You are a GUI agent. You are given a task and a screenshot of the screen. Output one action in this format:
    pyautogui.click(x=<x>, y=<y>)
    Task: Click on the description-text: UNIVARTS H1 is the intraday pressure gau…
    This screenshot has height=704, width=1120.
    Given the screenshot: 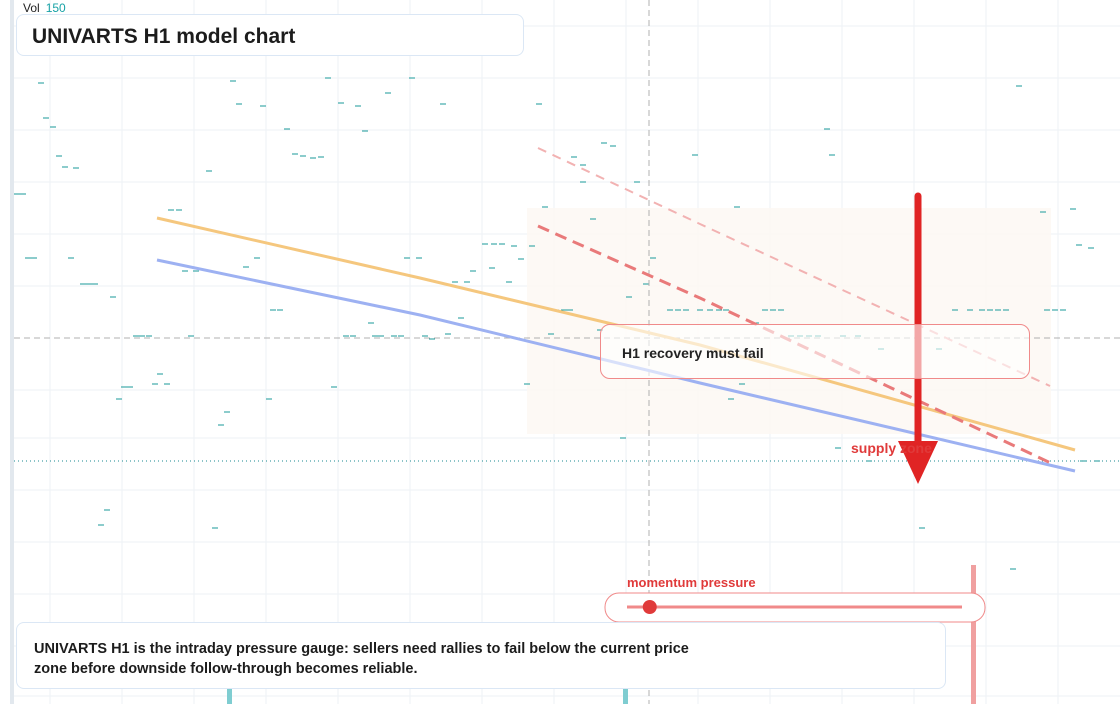 What is the action you would take?
    pyautogui.click(x=361, y=659)
    